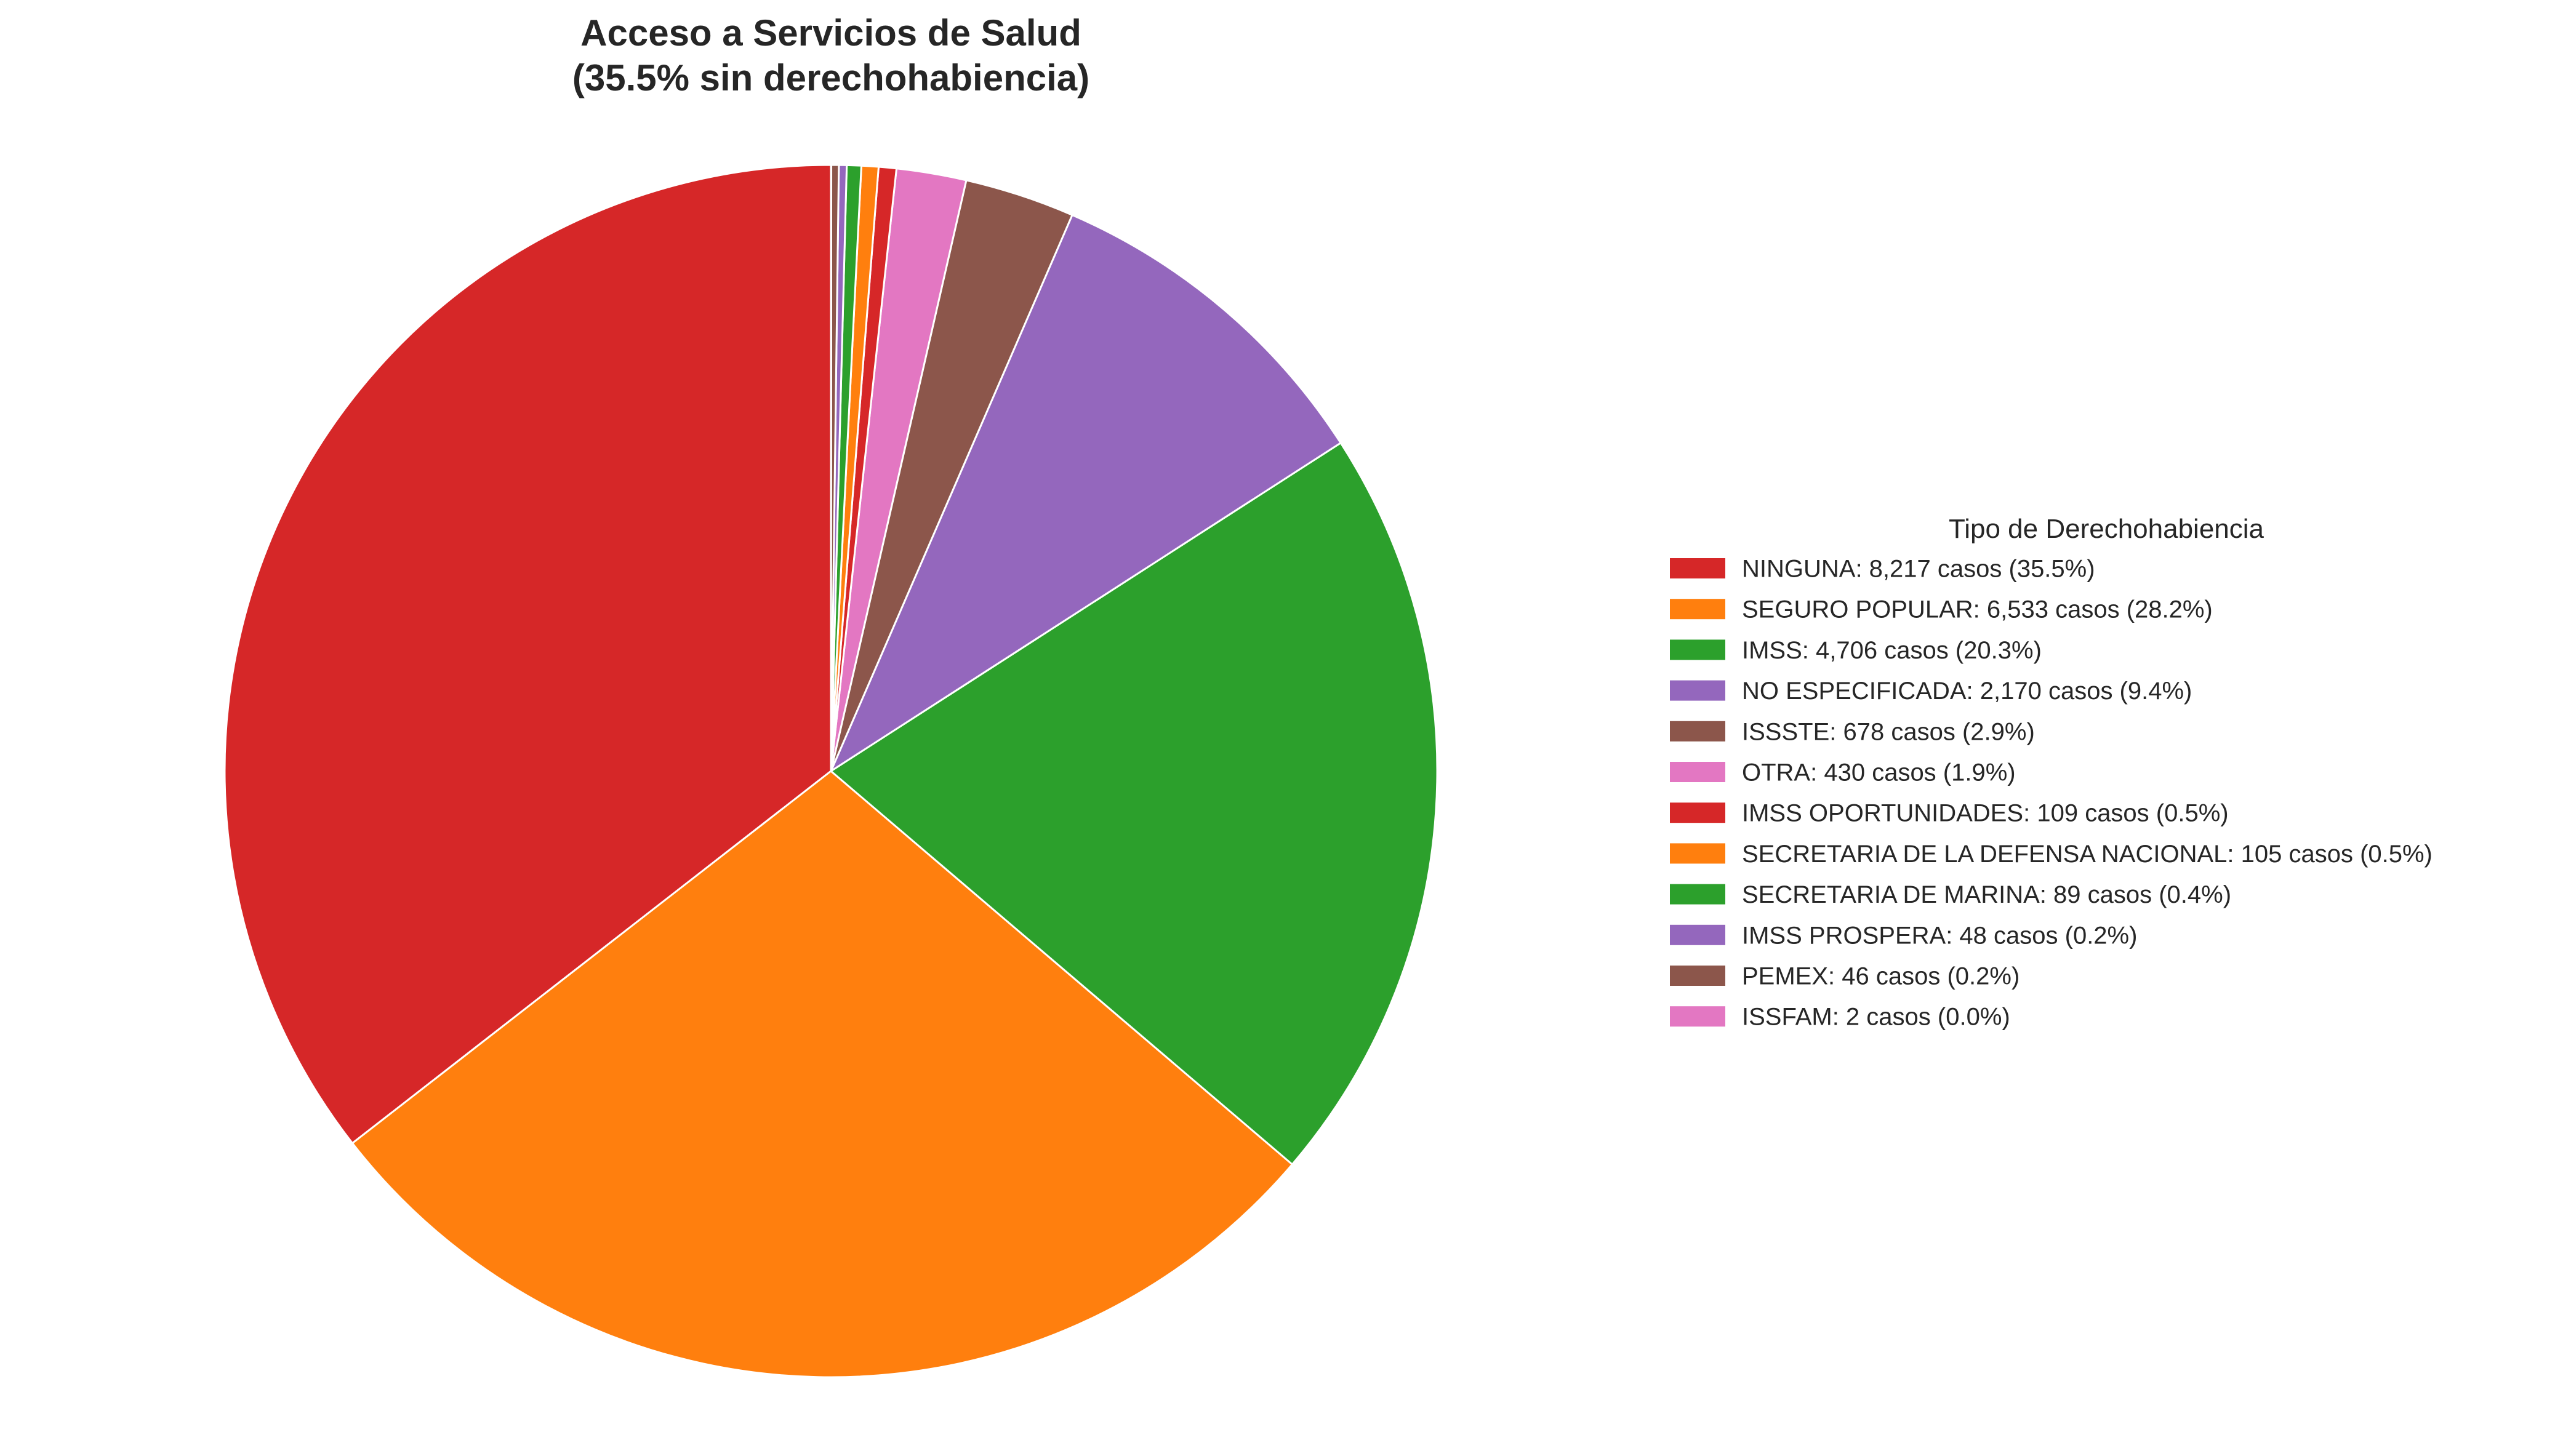 The height and width of the screenshot is (1456, 2563). I want to click on legend-item: ISSSTE: 678 casos (2.9%), so click(1852, 731).